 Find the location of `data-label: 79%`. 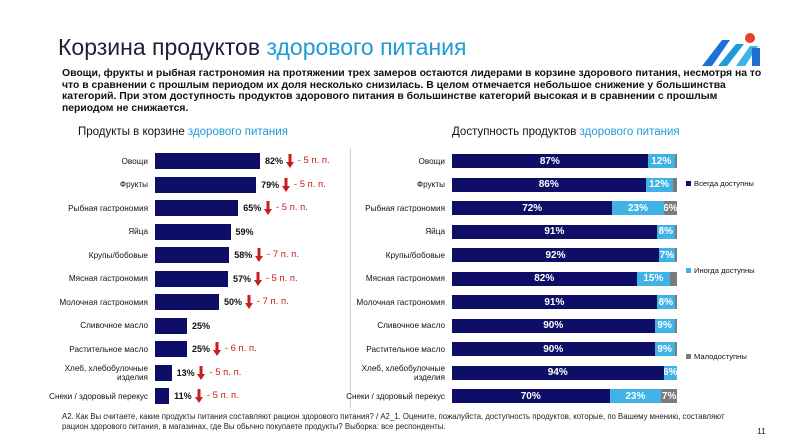

data-label: 79% is located at coordinates (270, 184).